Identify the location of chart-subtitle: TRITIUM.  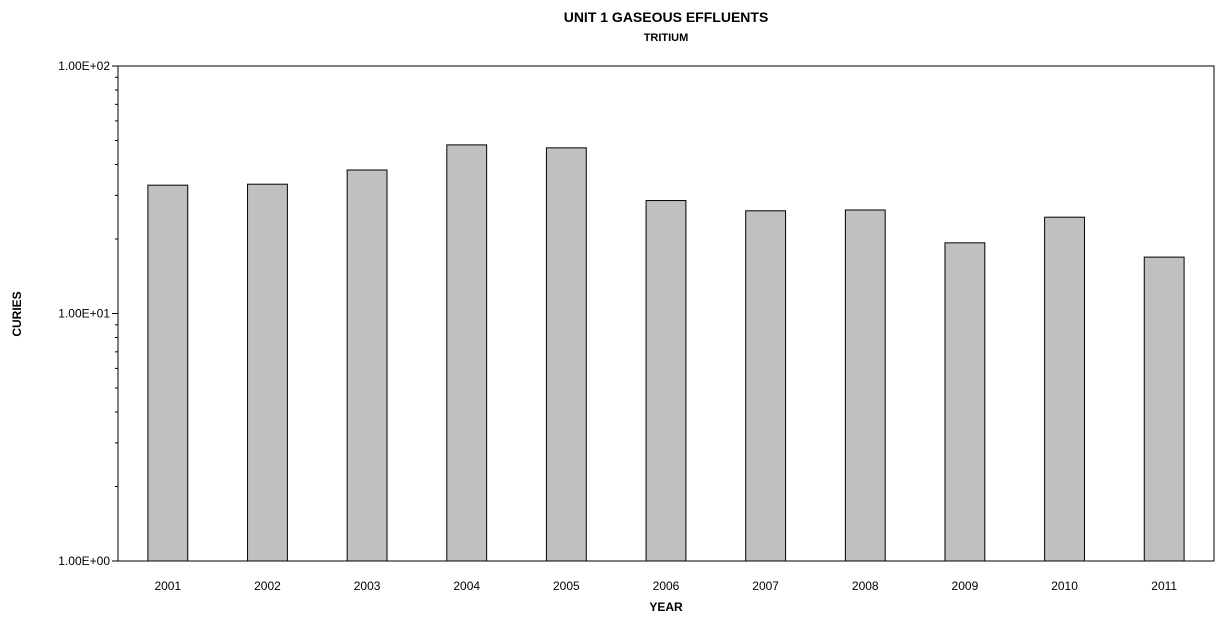
(666, 38).